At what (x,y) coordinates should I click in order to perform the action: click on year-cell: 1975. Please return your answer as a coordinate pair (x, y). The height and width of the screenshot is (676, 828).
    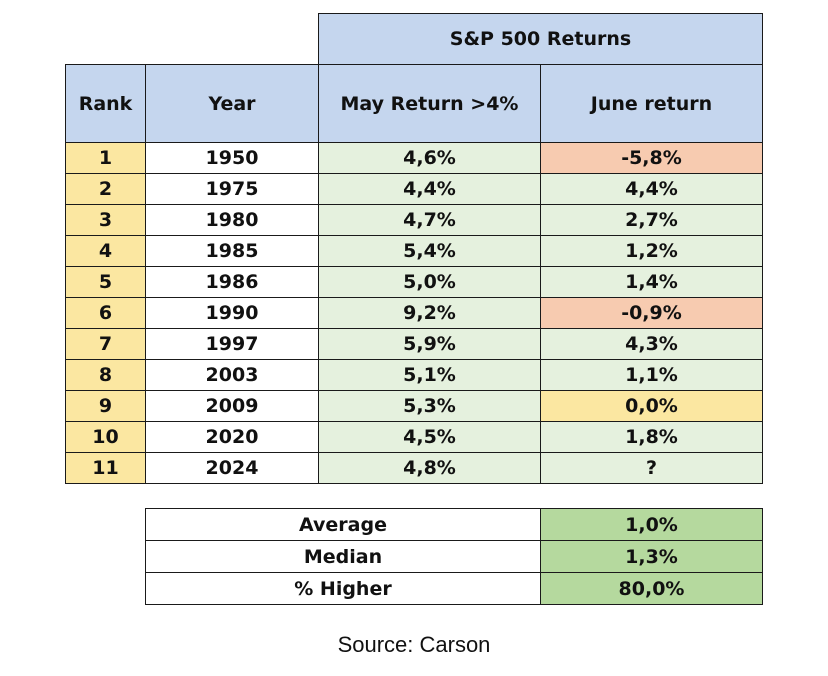
    Looking at the image, I should click on (232, 189).